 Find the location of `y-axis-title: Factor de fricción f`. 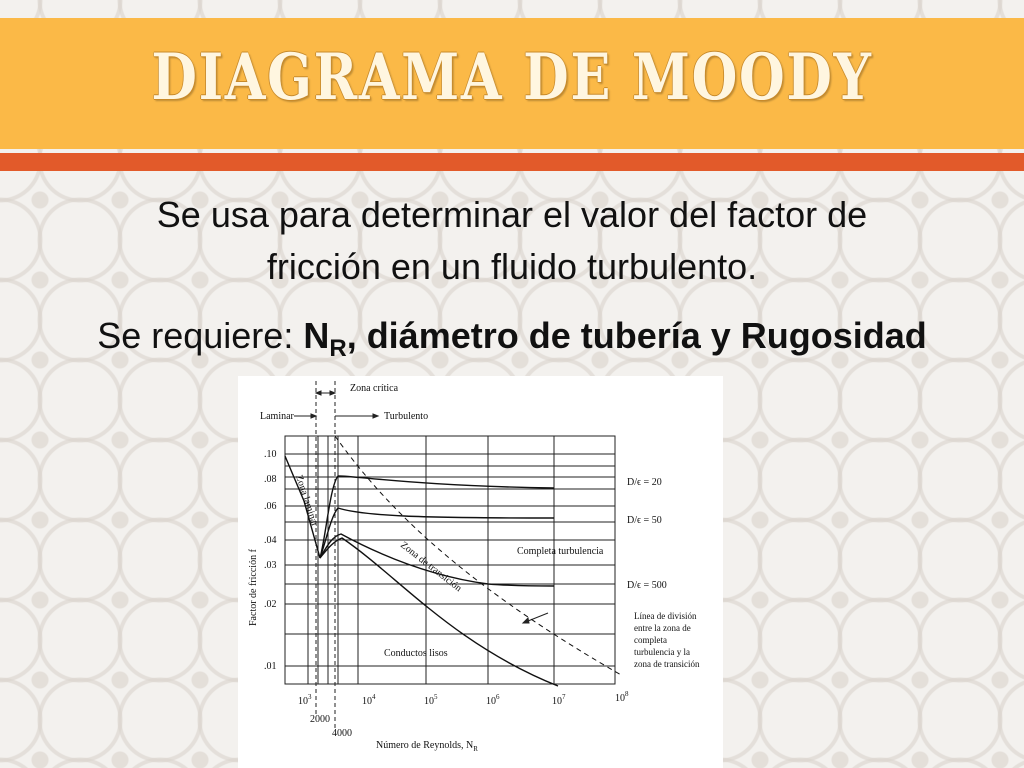

y-axis-title: Factor de fricción f is located at coordinates (253, 587).